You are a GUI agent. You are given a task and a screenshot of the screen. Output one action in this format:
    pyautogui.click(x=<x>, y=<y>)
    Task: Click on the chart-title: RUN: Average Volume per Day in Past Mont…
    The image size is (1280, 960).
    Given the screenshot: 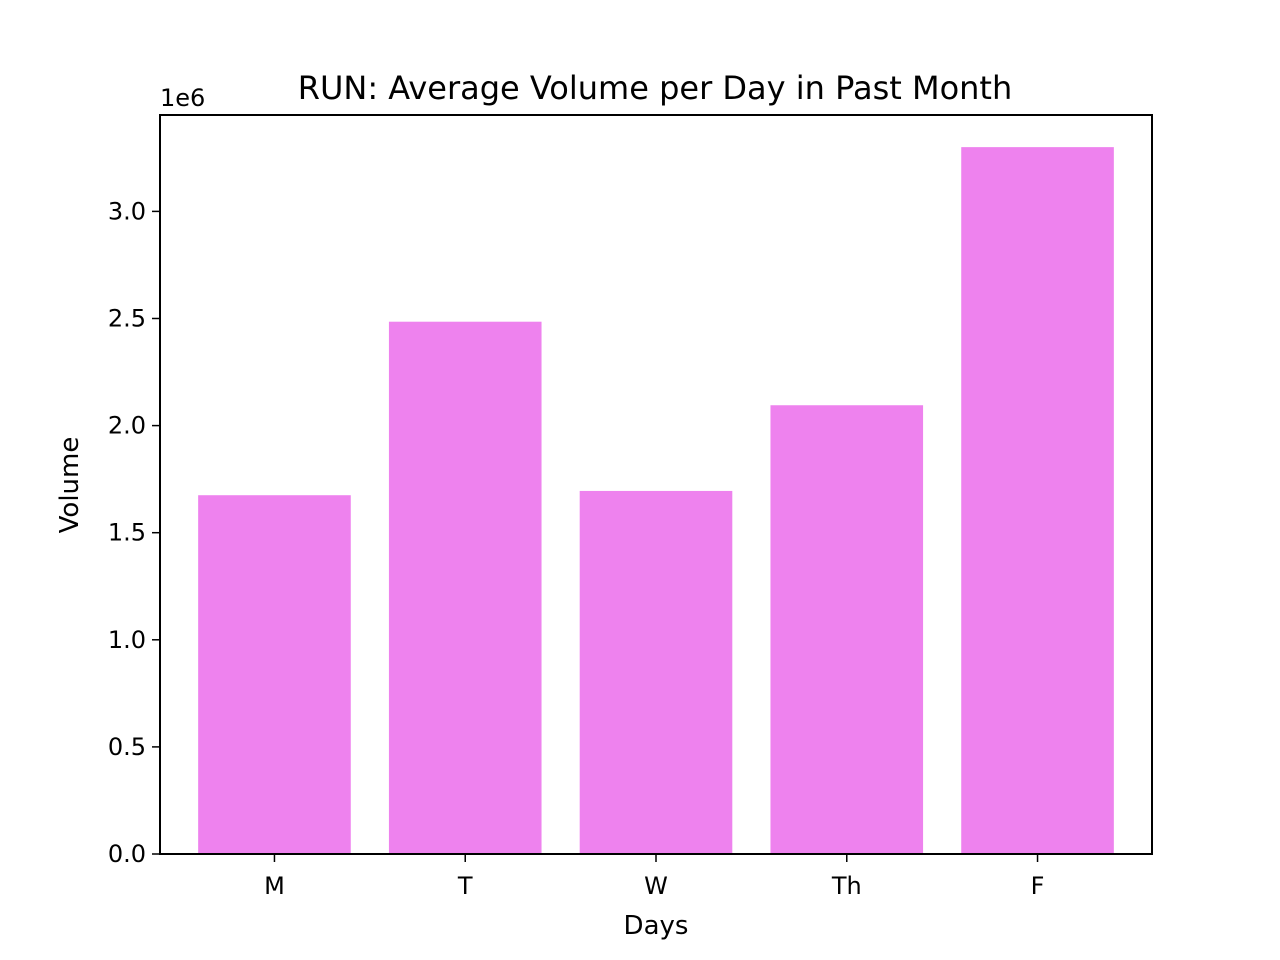 What is the action you would take?
    pyautogui.click(x=655, y=88)
    